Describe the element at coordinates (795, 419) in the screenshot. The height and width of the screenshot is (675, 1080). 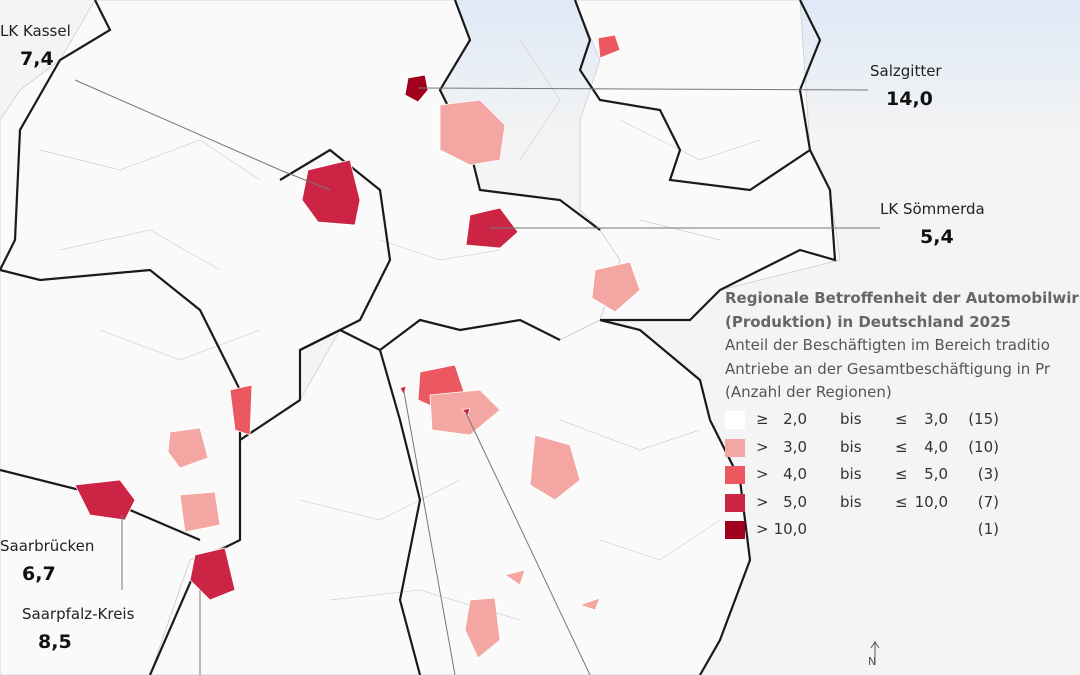
I see `legend-from: 2,0` at that location.